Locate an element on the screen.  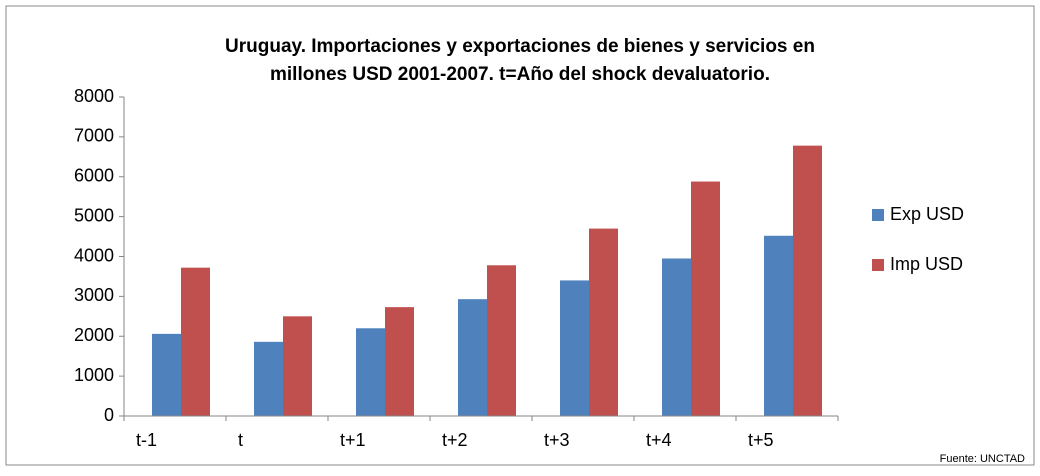
x-tick-label: t+1 is located at coordinates (353, 440).